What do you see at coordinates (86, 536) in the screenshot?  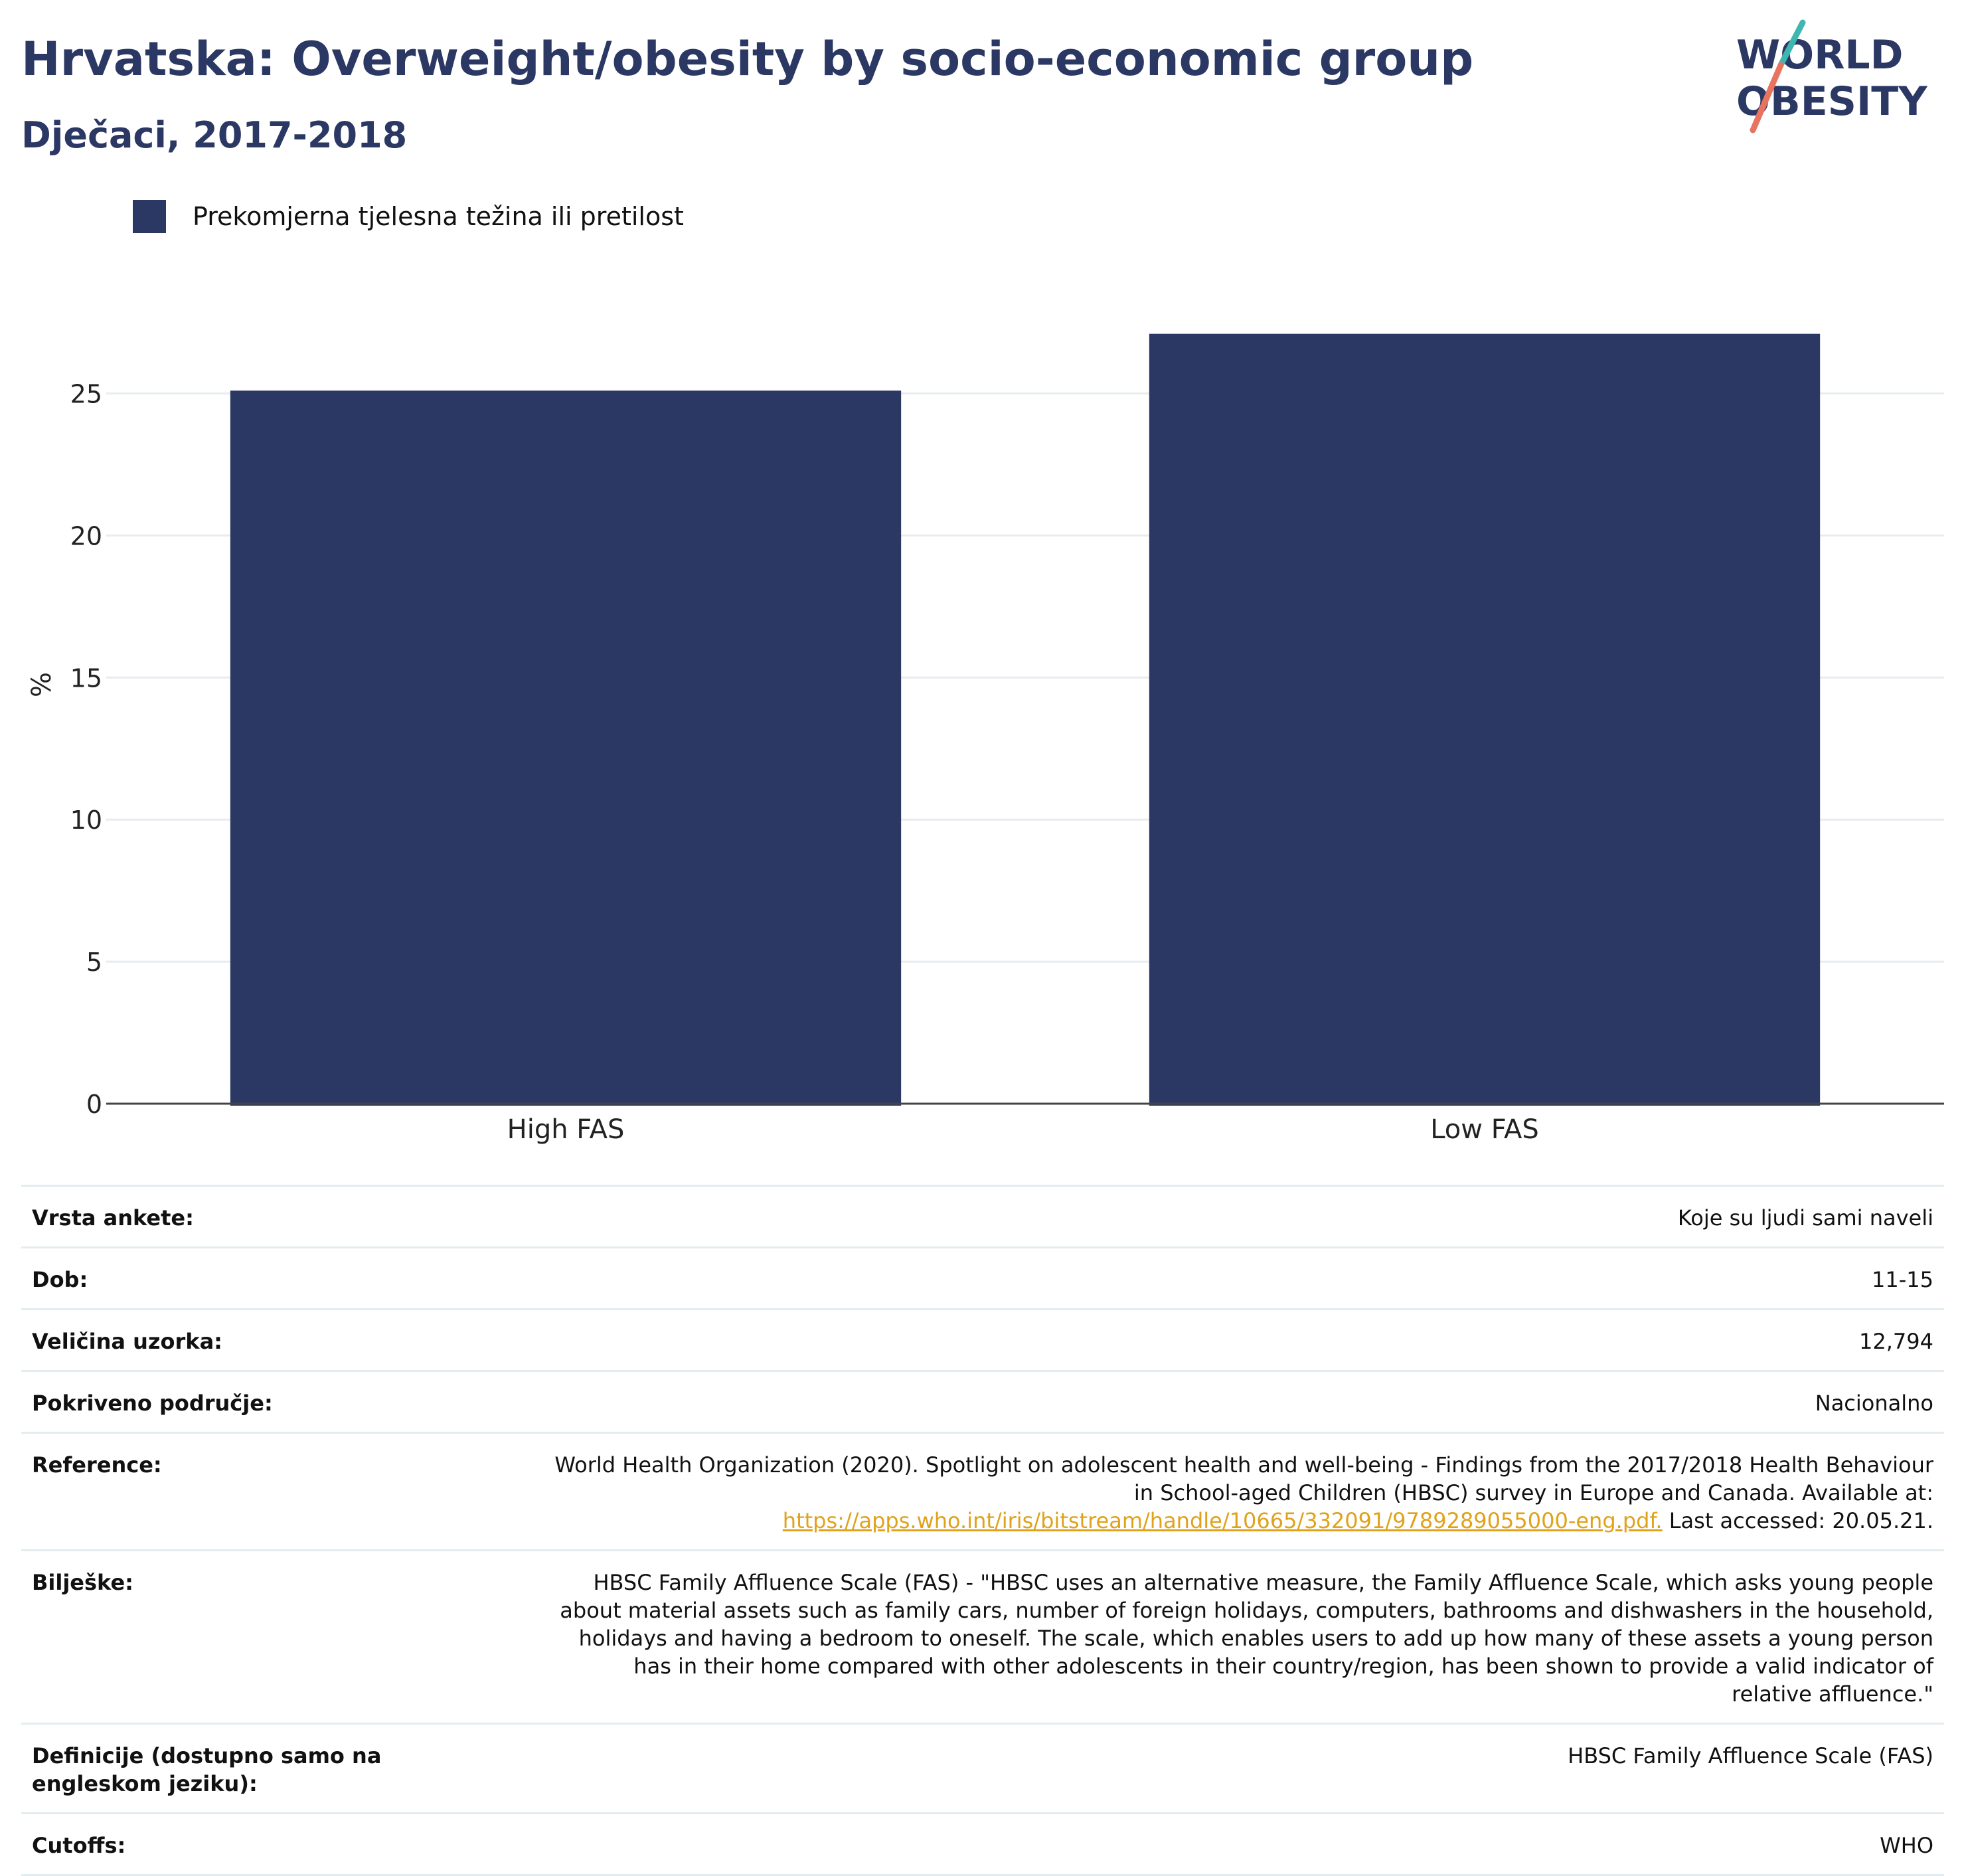 I see `y-tick-label: 20` at bounding box center [86, 536].